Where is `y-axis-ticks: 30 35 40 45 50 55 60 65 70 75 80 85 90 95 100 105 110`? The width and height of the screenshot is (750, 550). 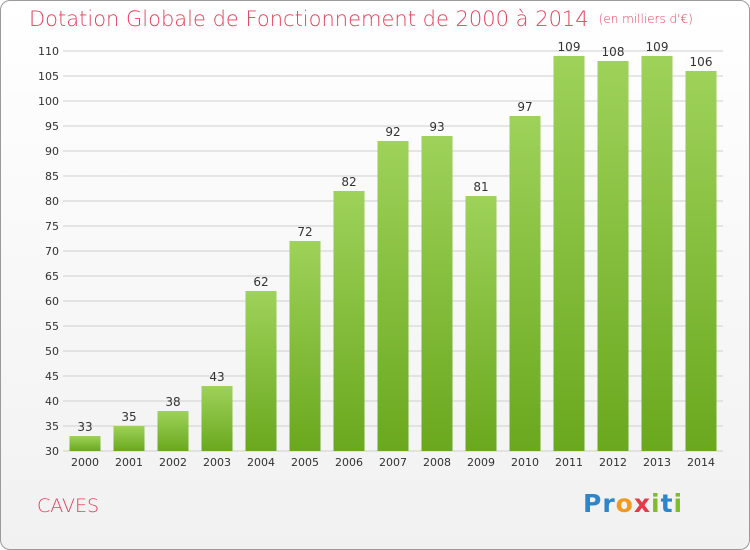 y-axis-ticks: 30 35 40 45 50 55 60 65 70 75 80 85 90 95 100 105 110 is located at coordinates (48, 251).